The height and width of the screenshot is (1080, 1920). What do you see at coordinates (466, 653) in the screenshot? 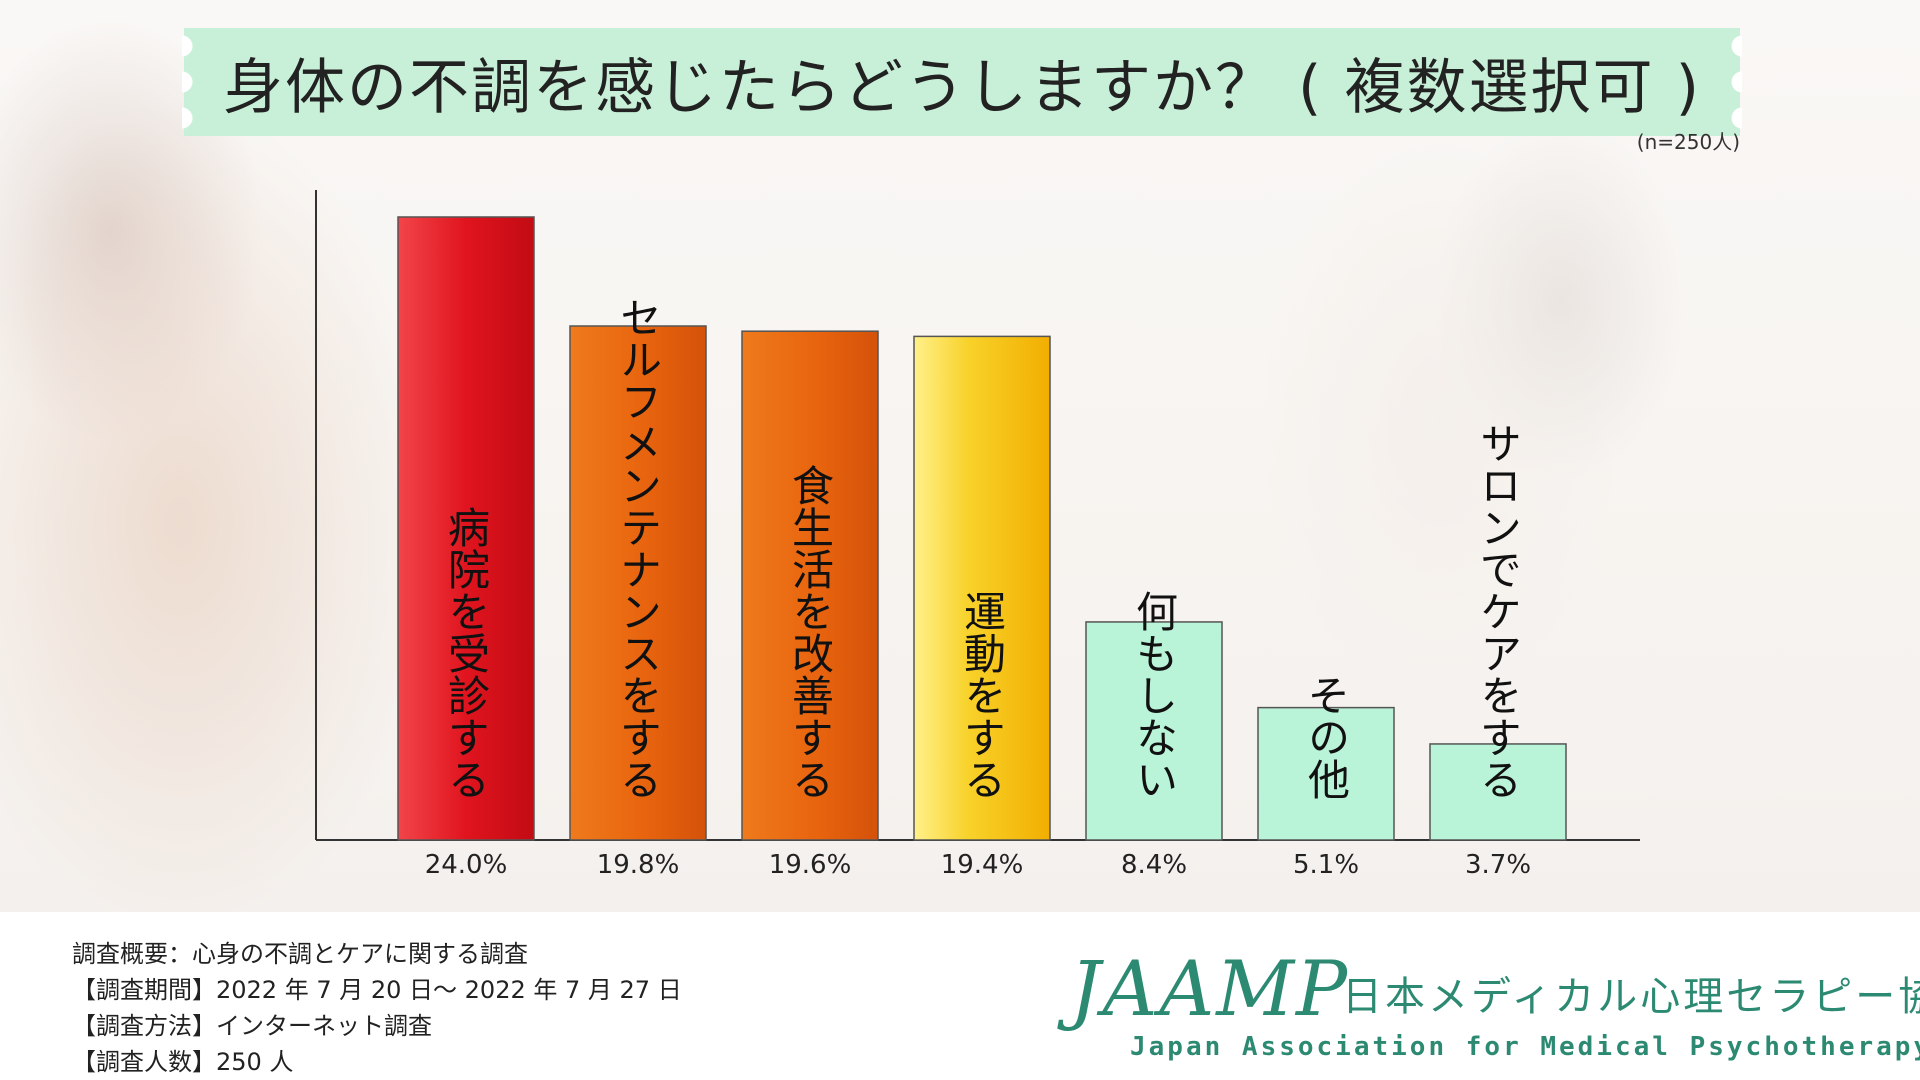
I see `bar-label-1: 病院を受診する` at bounding box center [466, 653].